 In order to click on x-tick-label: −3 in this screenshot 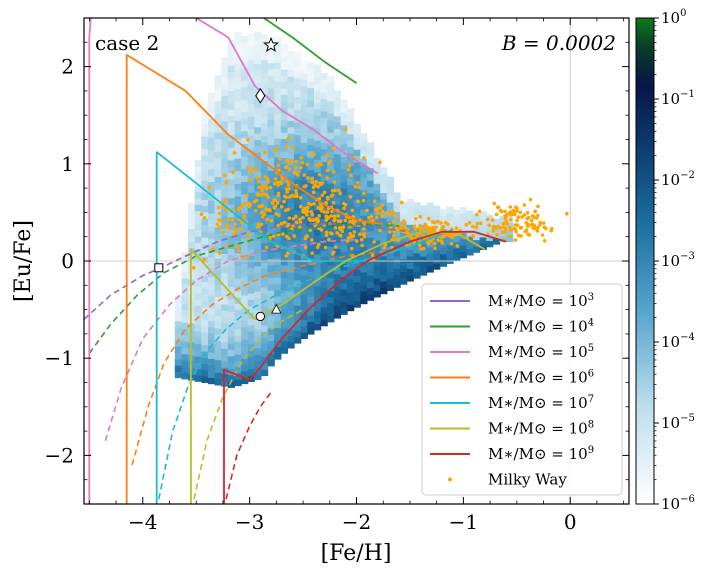, I will do `click(249, 522)`.